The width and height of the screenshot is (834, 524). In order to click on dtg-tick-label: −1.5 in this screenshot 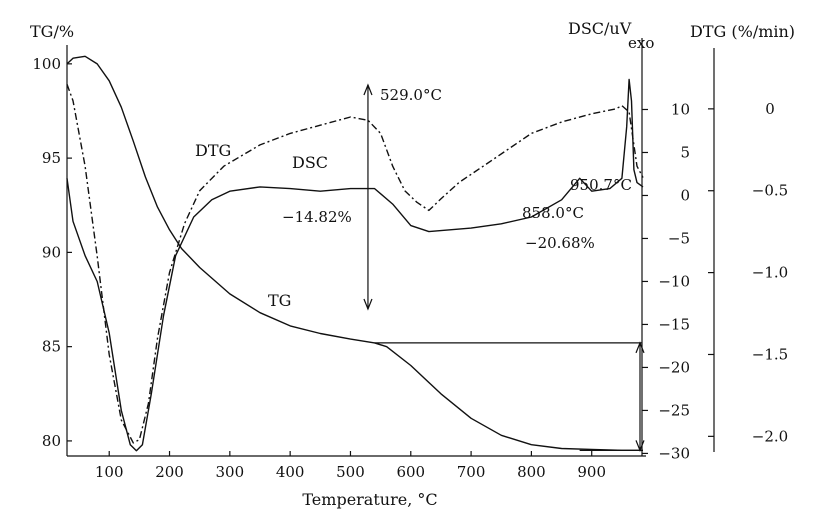, I will do `click(770, 354)`.